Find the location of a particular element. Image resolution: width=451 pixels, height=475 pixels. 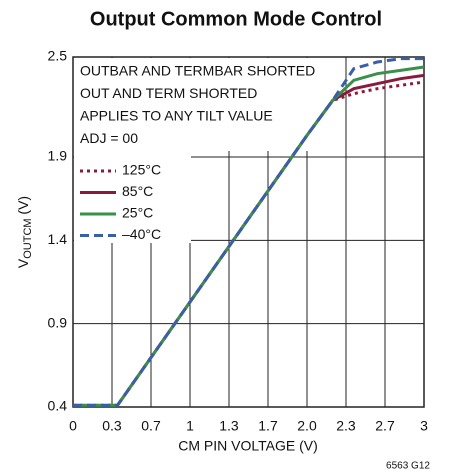

y-tick-label: 1.9 is located at coordinates (58, 156).